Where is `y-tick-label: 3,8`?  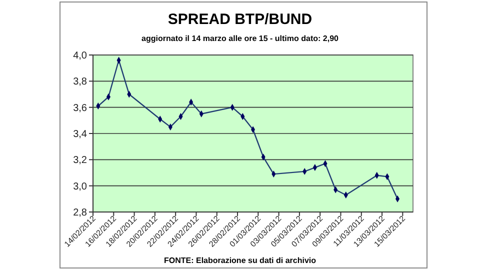
y-tick-label: 3,8 is located at coordinates (80, 82).